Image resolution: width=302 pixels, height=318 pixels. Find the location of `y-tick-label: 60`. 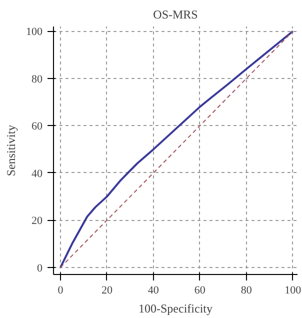

y-tick-label: 60 is located at coordinates (37, 126).